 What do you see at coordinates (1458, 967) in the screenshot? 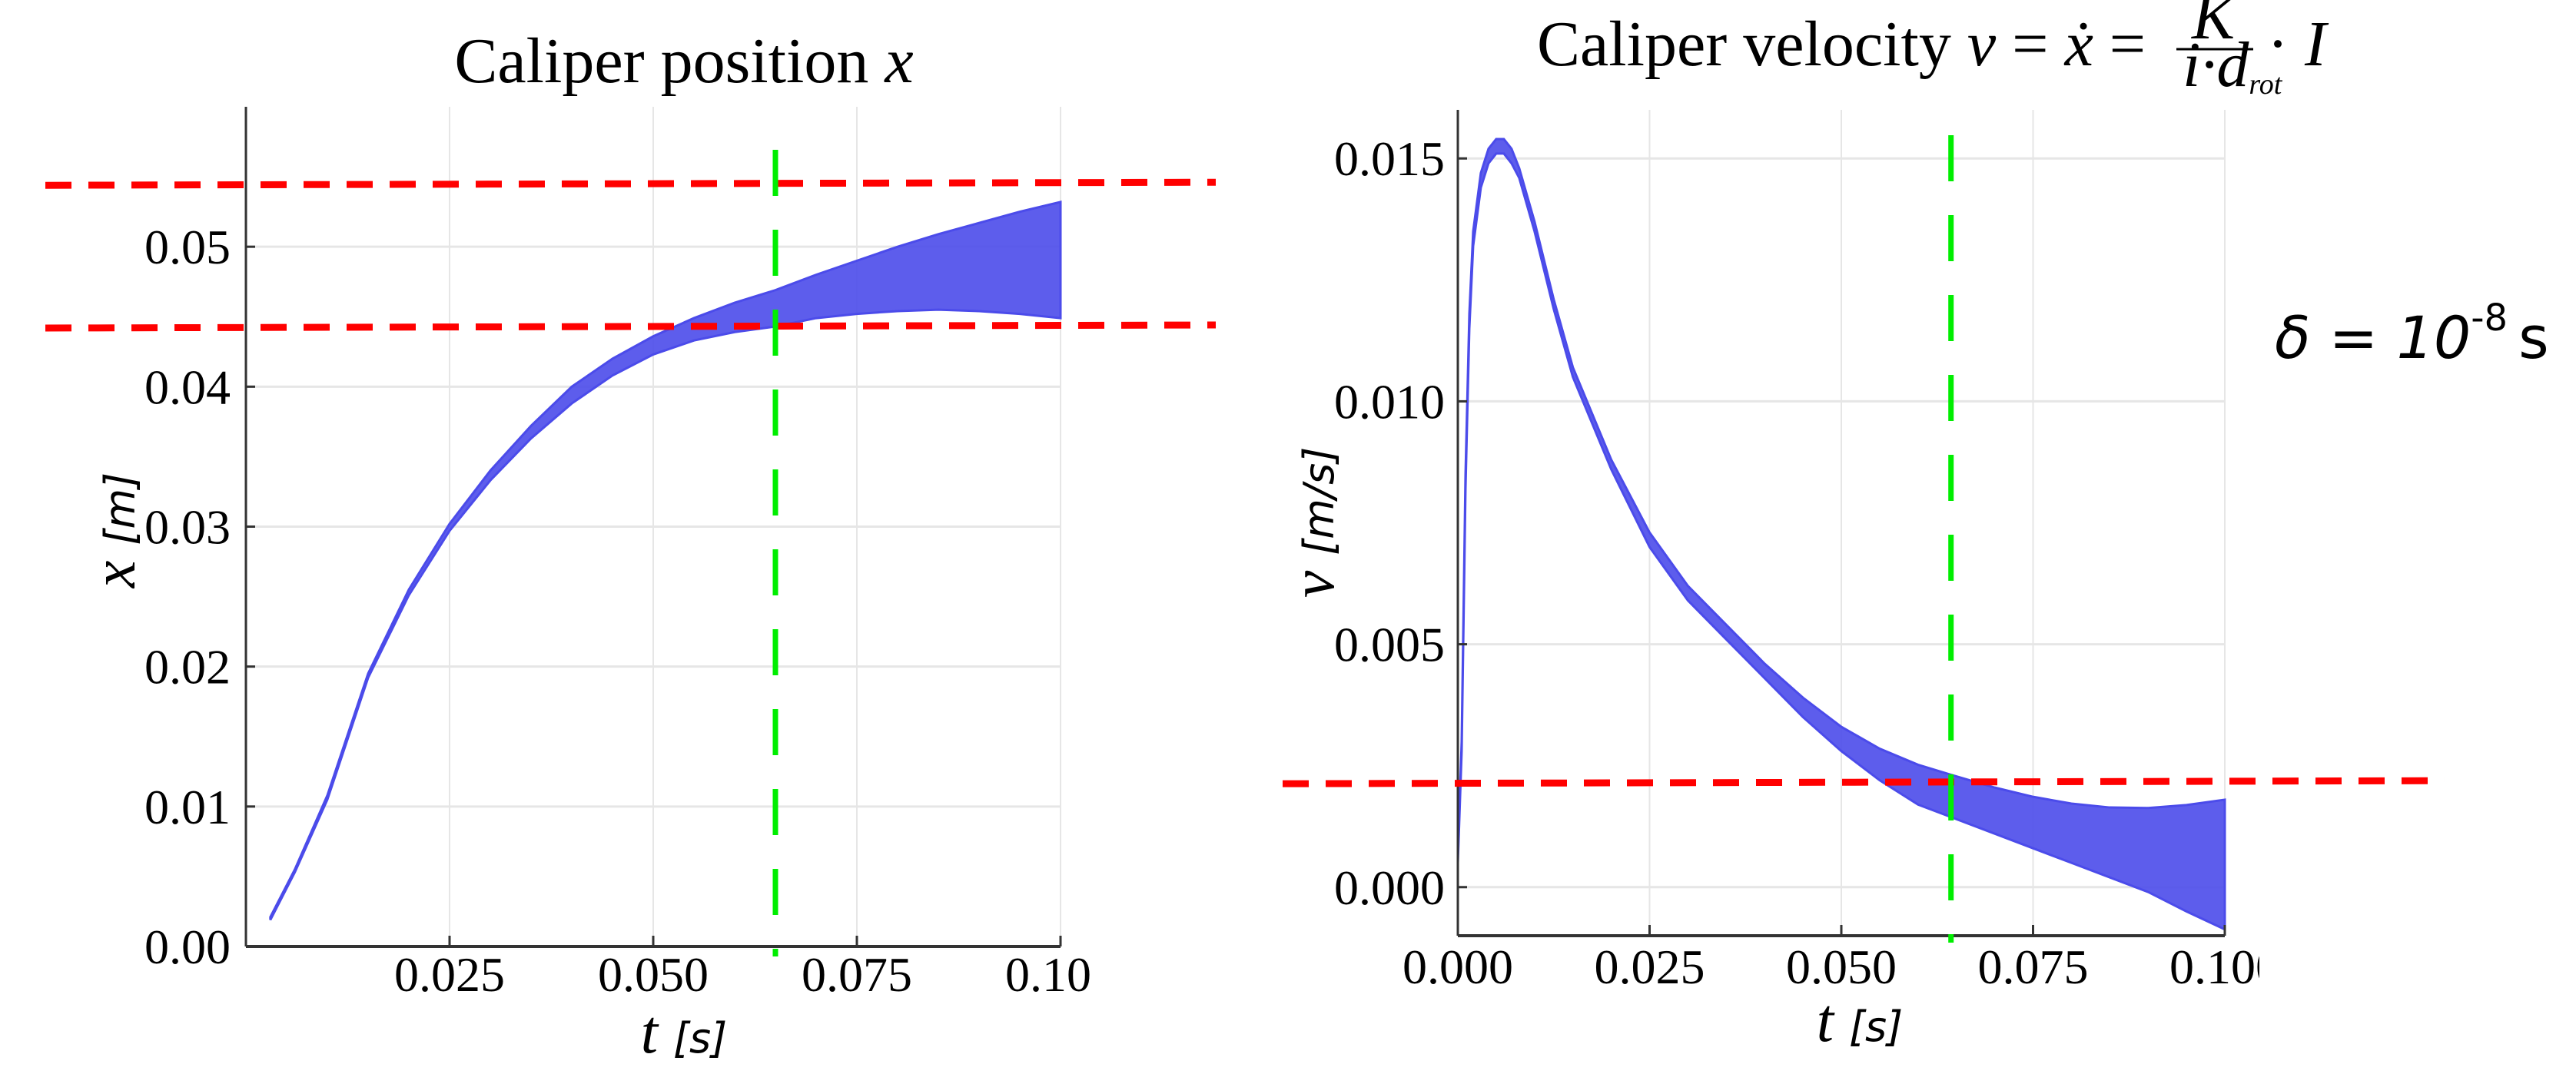
I see `velocity-x-tick-label: 0.000` at bounding box center [1458, 967].